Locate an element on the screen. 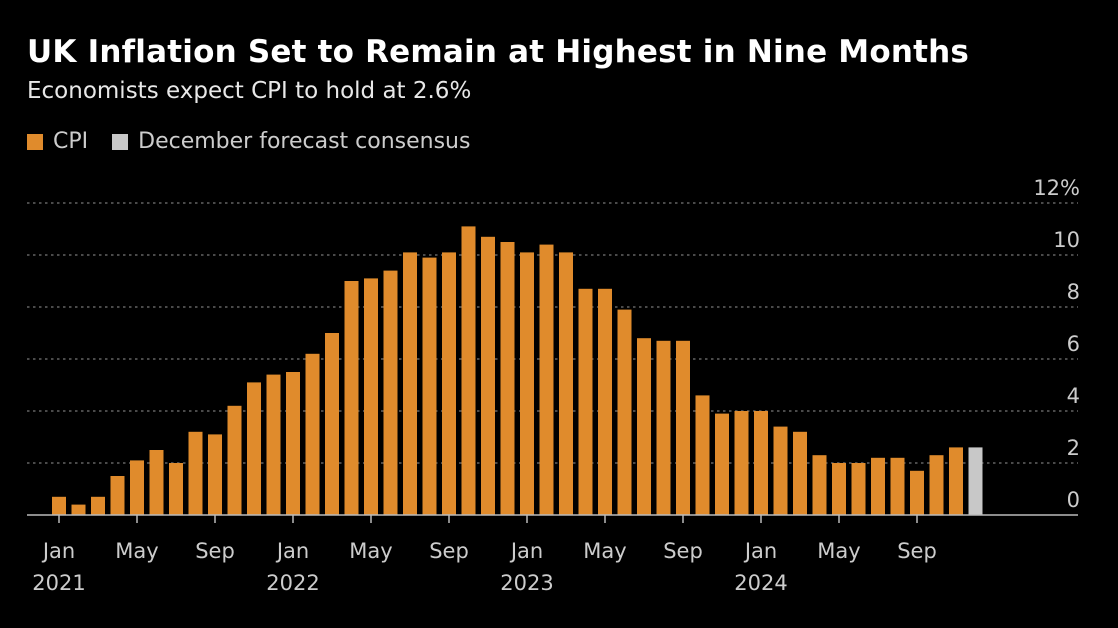 This screenshot has width=1118, height=628. legend-swatch-cpi is located at coordinates (35, 141).